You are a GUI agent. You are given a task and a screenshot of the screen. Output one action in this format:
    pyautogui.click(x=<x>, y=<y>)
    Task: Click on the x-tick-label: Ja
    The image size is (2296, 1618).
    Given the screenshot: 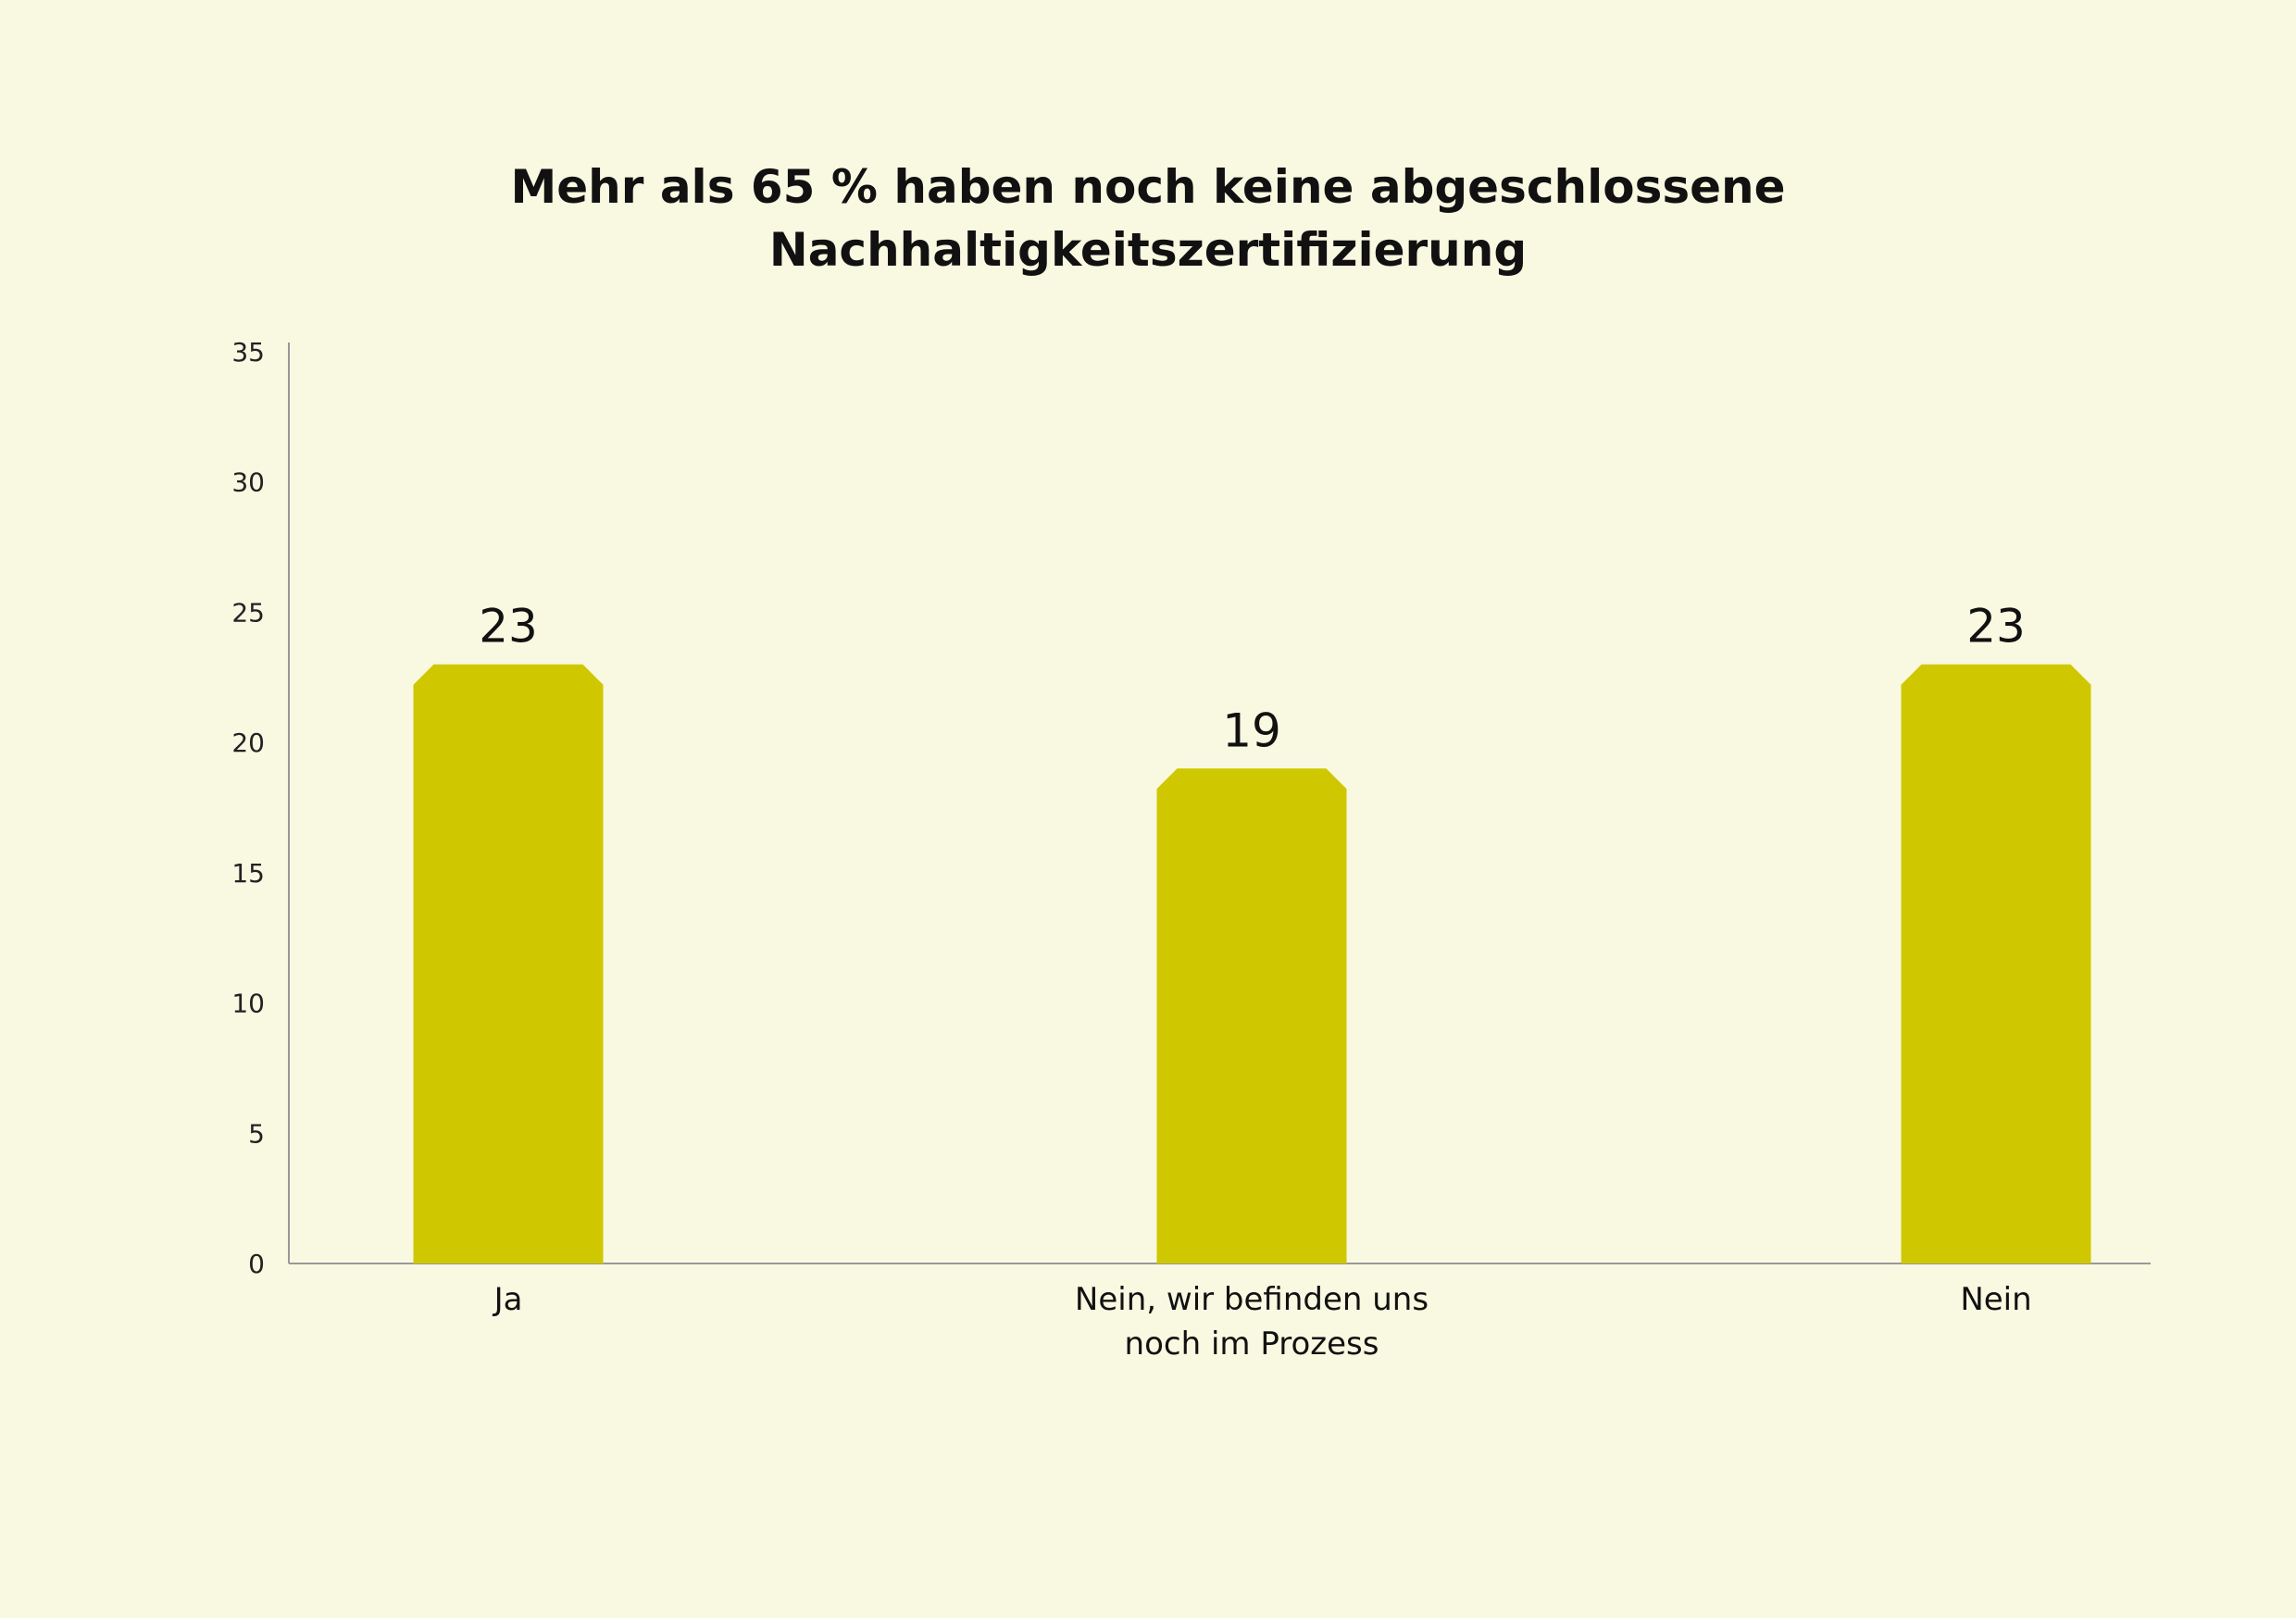 What is the action you would take?
    pyautogui.click(x=508, y=1299)
    